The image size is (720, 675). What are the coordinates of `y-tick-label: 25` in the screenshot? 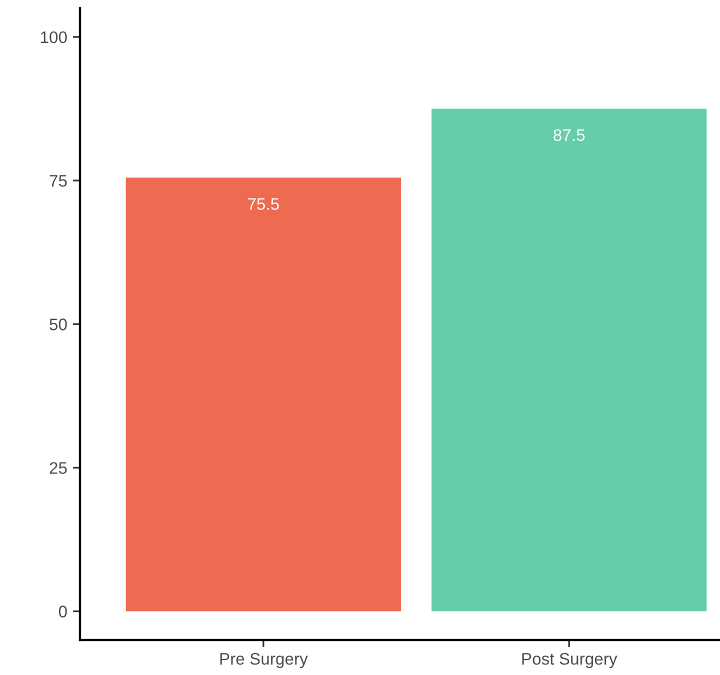 It's located at (58, 468).